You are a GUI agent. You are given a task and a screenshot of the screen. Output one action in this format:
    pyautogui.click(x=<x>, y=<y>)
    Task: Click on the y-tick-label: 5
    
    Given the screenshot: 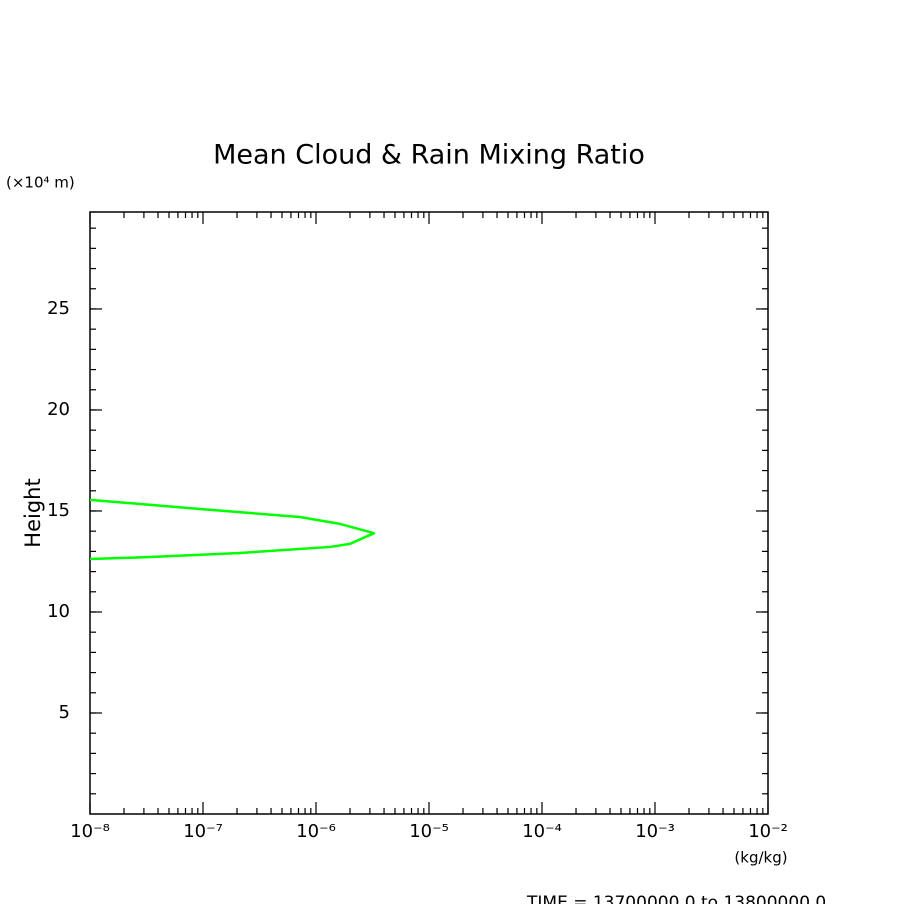 What is the action you would take?
    pyautogui.click(x=64, y=712)
    